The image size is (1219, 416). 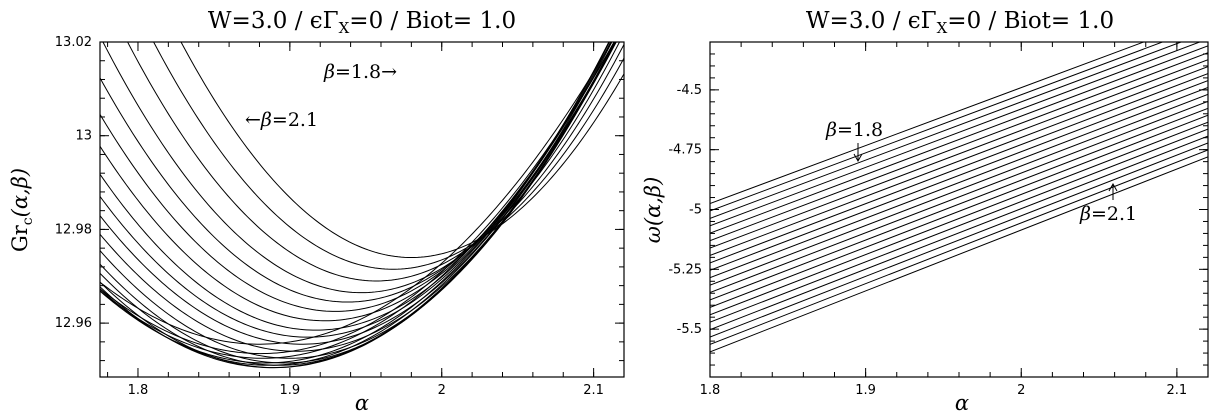 I want to click on left-chart-title: W=3.0 / ϵΓX=0 / Biot= 1.0, so click(x=362, y=22).